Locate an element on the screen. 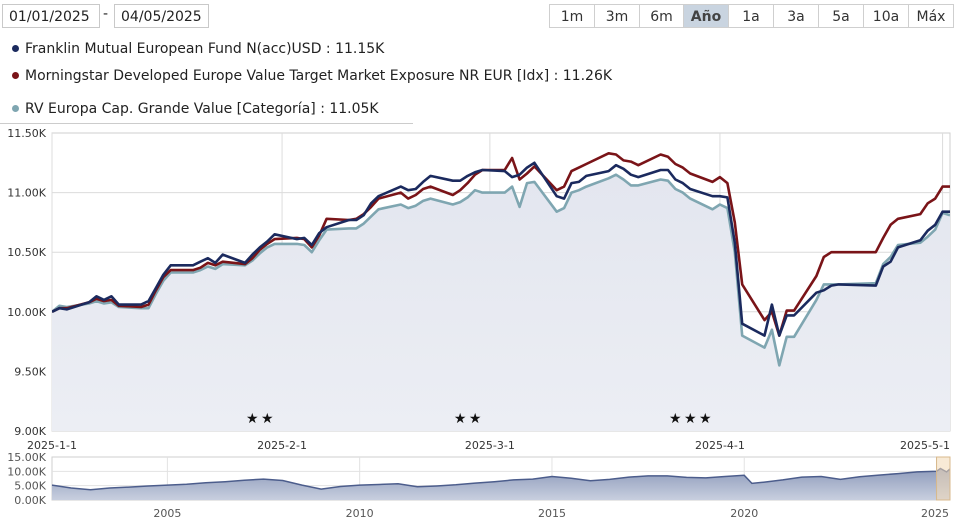 This screenshot has height=523, width=960. navigator-x-tick-label: 2005 is located at coordinates (167, 513).